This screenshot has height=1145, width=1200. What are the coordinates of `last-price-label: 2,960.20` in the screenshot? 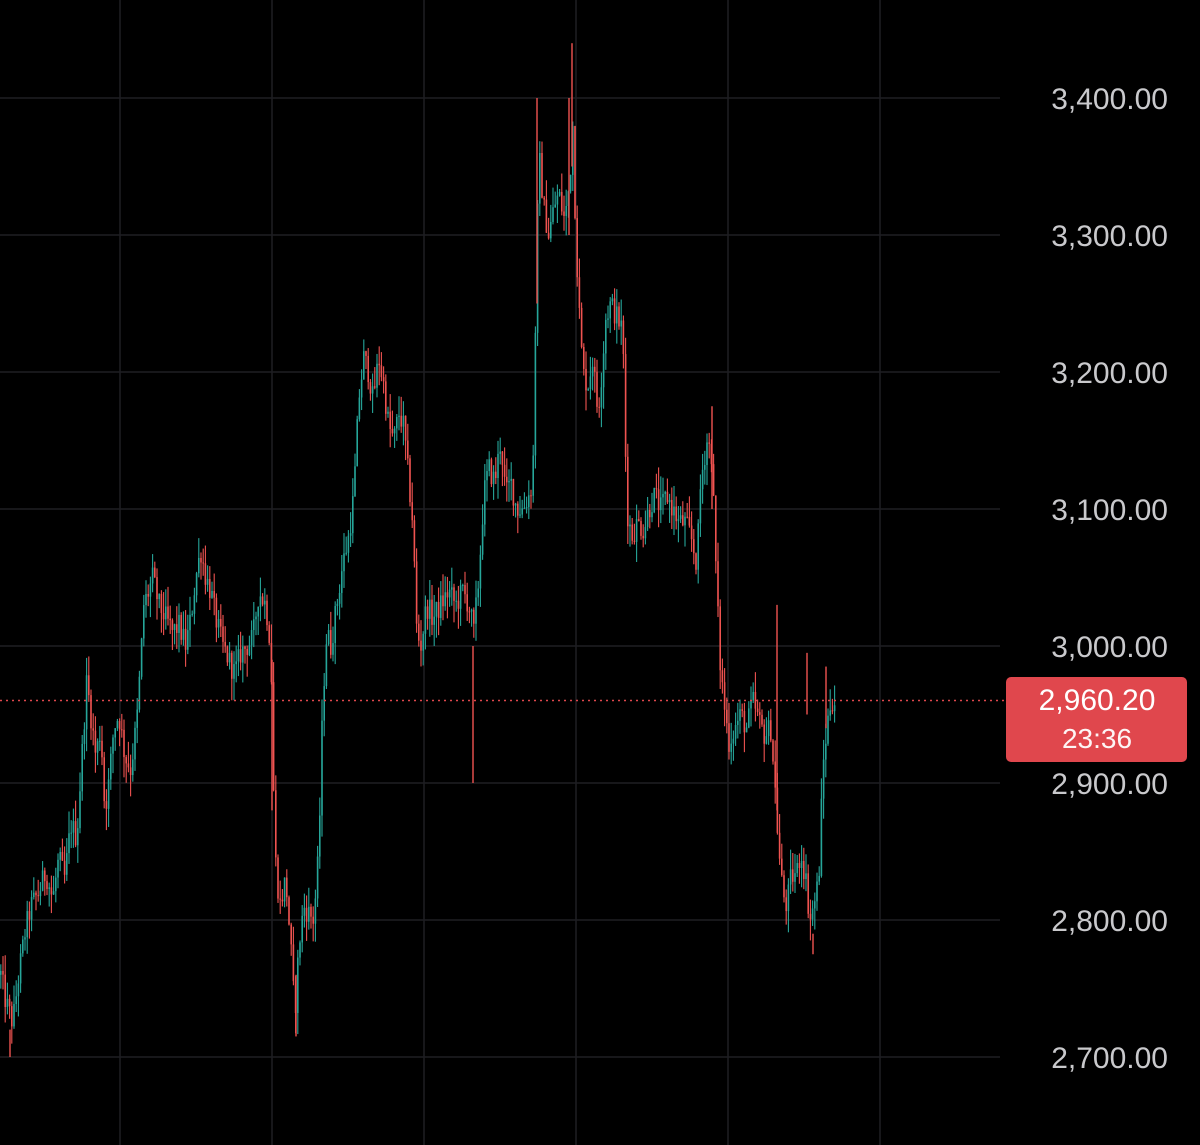 It's located at (1097, 700).